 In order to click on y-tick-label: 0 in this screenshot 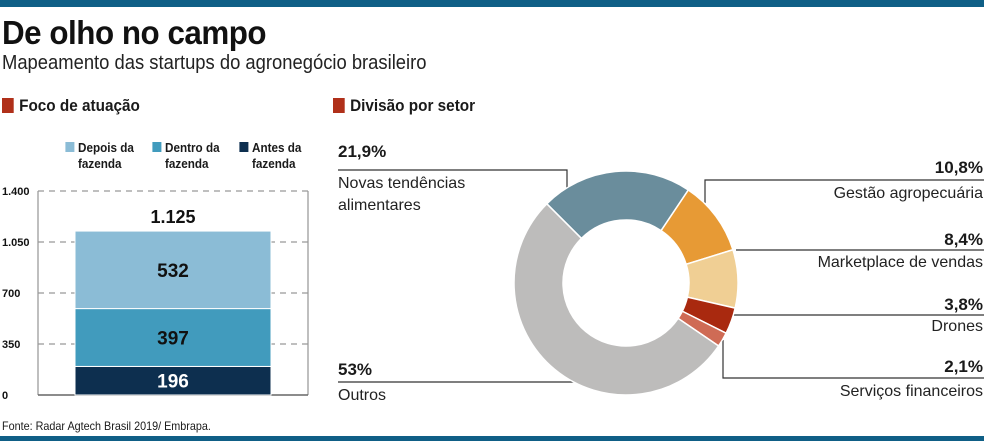, I will do `click(5, 396)`.